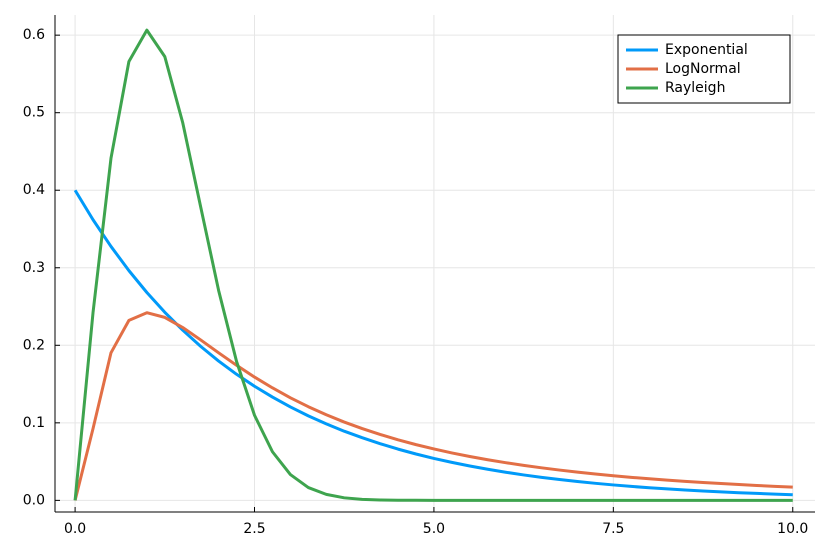  Describe the element at coordinates (75, 529) in the screenshot. I see `x-tick-label: 0.0` at that location.